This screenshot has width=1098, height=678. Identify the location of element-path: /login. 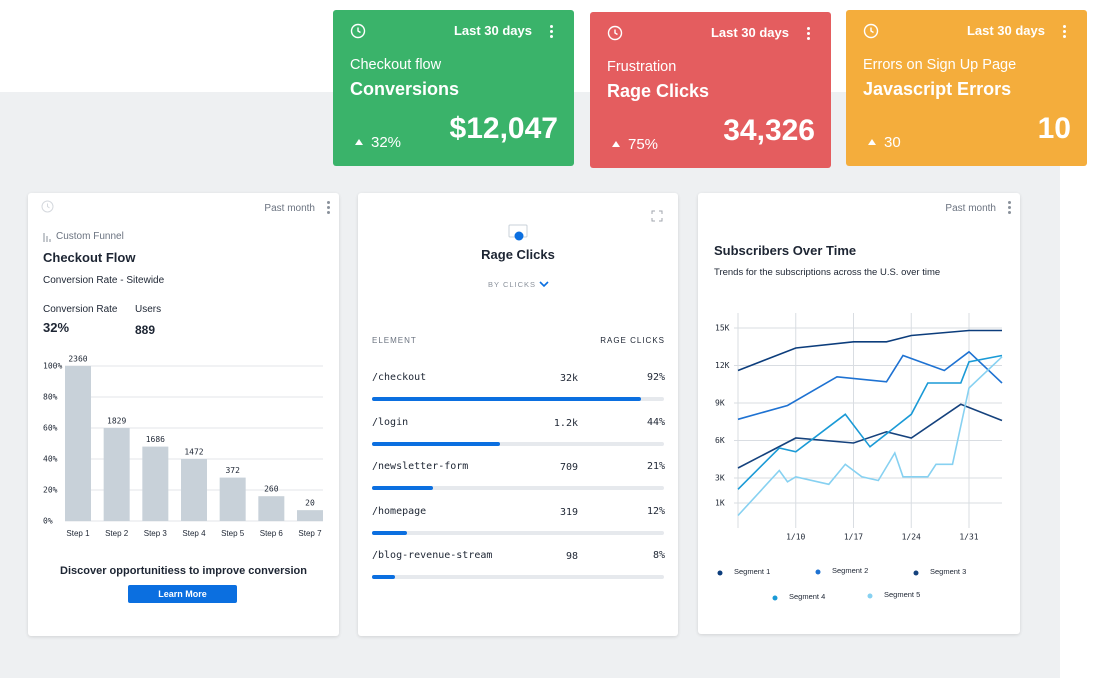
(390, 422).